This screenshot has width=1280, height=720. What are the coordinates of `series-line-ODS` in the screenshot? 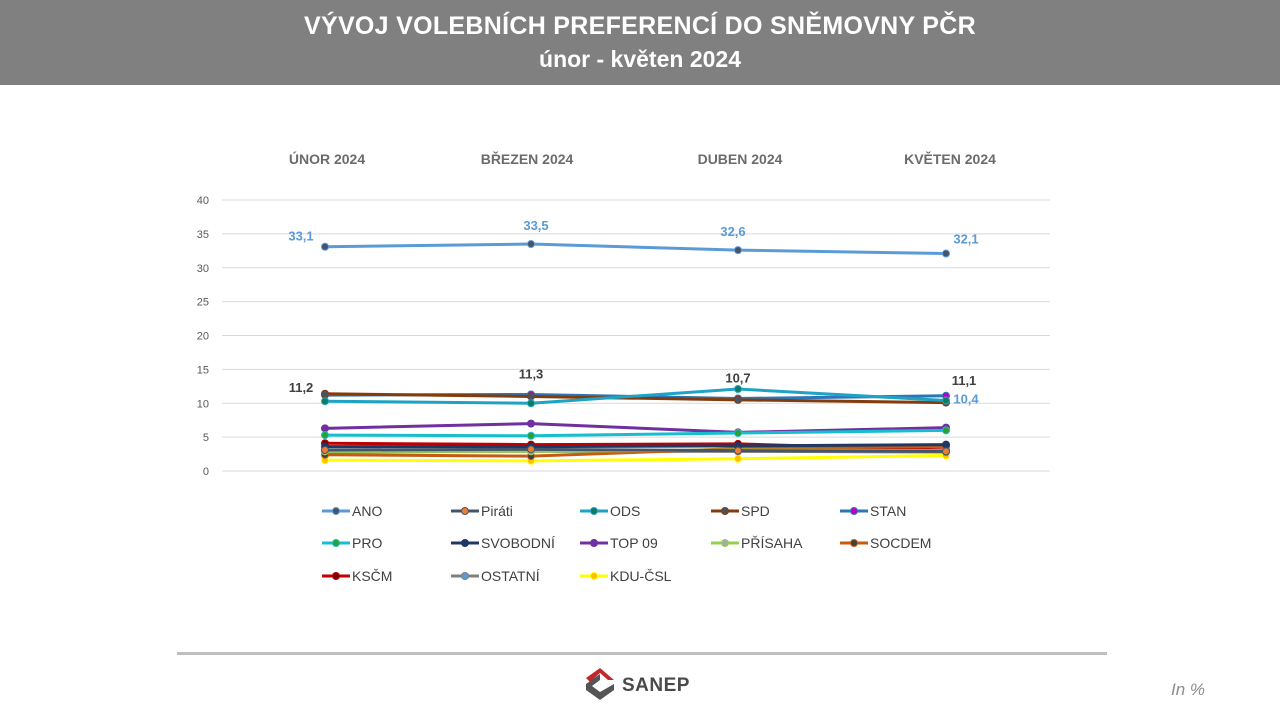 It's located at (635, 396).